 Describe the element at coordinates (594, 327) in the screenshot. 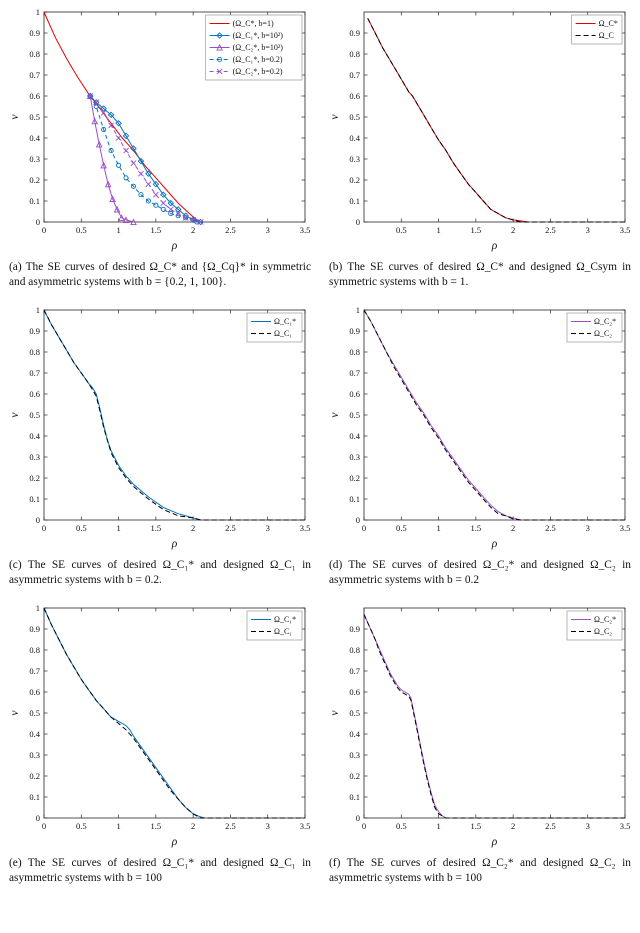

I see `legend: Ω_C₂* Ω_C₂` at that location.